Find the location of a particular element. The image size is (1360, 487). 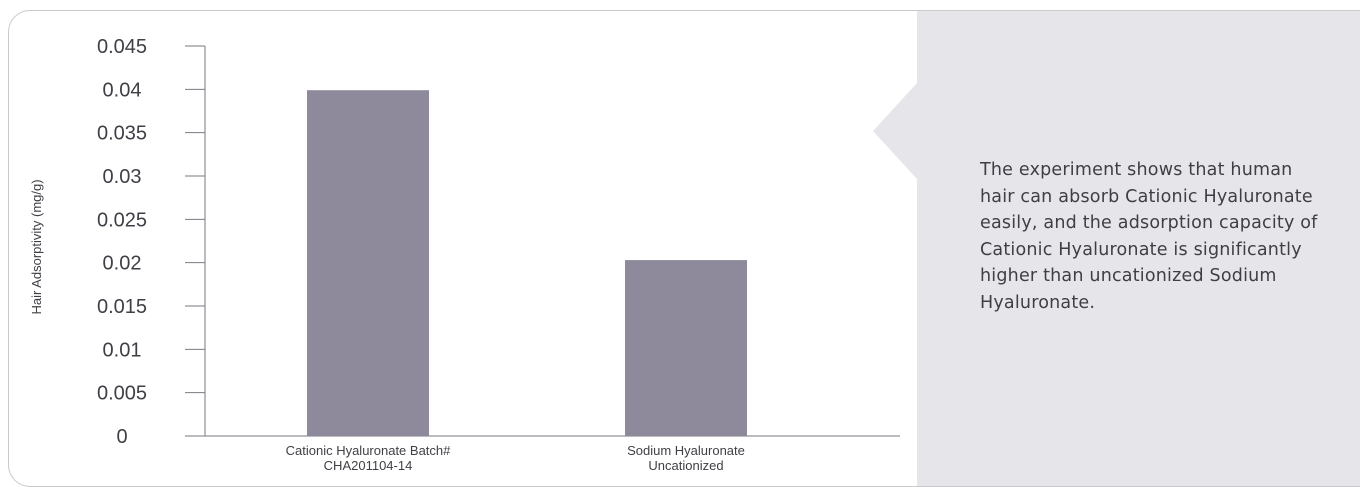

y-tick-label: 0.04 is located at coordinates (122, 90).